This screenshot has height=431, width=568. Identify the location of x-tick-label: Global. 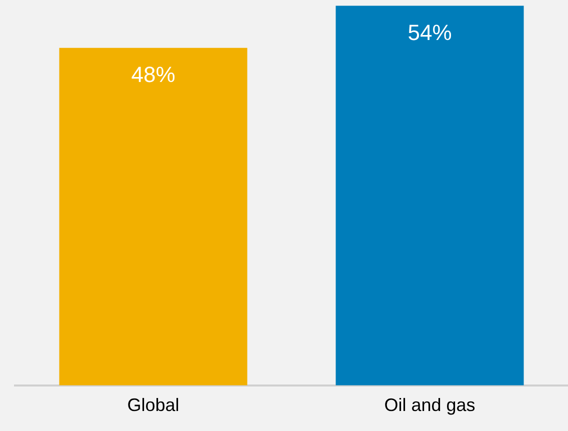
(153, 405).